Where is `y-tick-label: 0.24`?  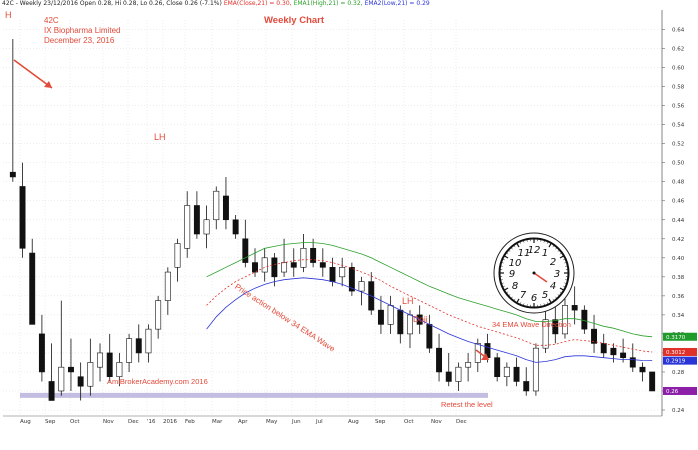
y-tick-label: 0.24 is located at coordinates (678, 411).